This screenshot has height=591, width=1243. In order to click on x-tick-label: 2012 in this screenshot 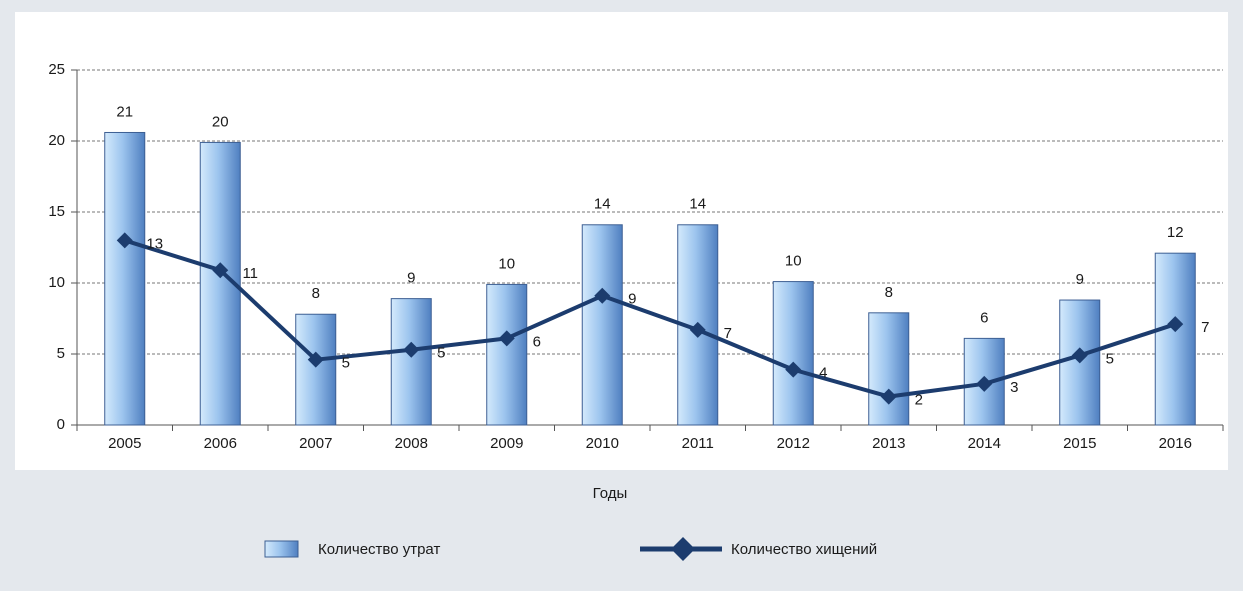, I will do `click(793, 443)`.